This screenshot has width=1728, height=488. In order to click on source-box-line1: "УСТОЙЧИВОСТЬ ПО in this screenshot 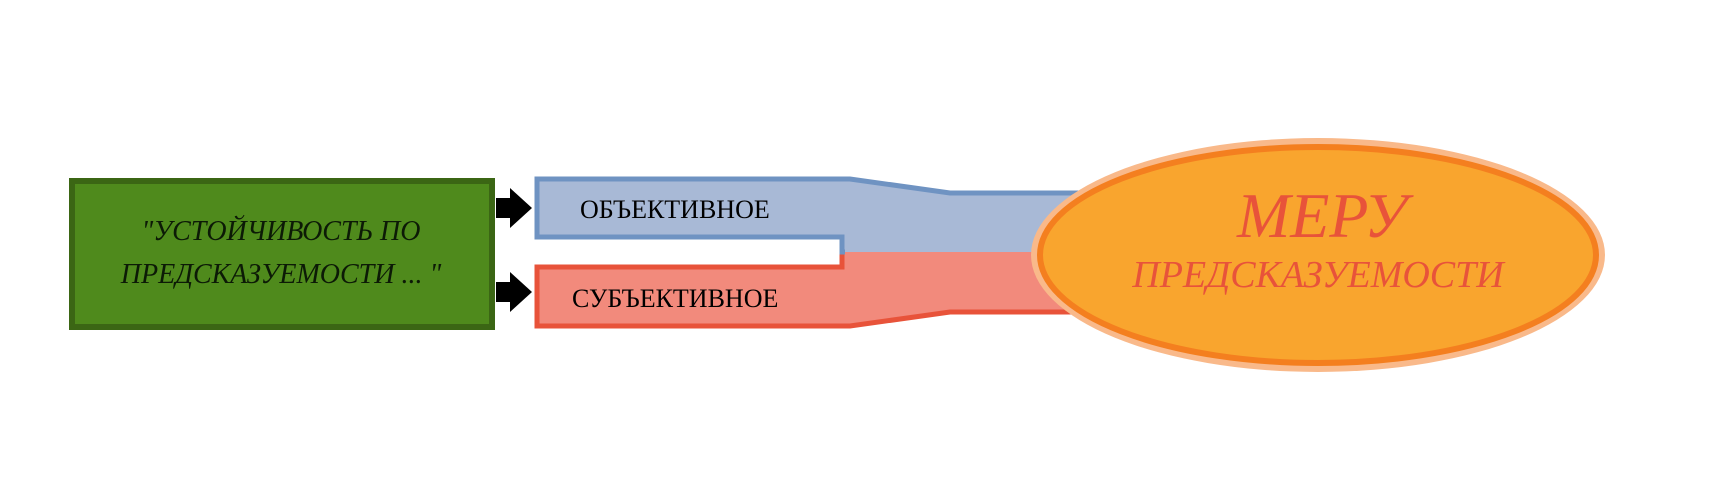, I will do `click(280, 231)`.